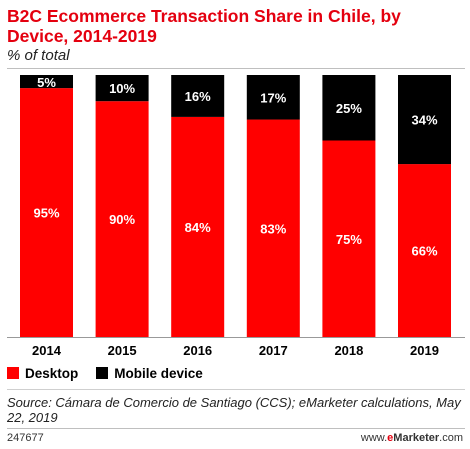  I want to click on x-tick-label-2015: 2015, so click(122, 350).